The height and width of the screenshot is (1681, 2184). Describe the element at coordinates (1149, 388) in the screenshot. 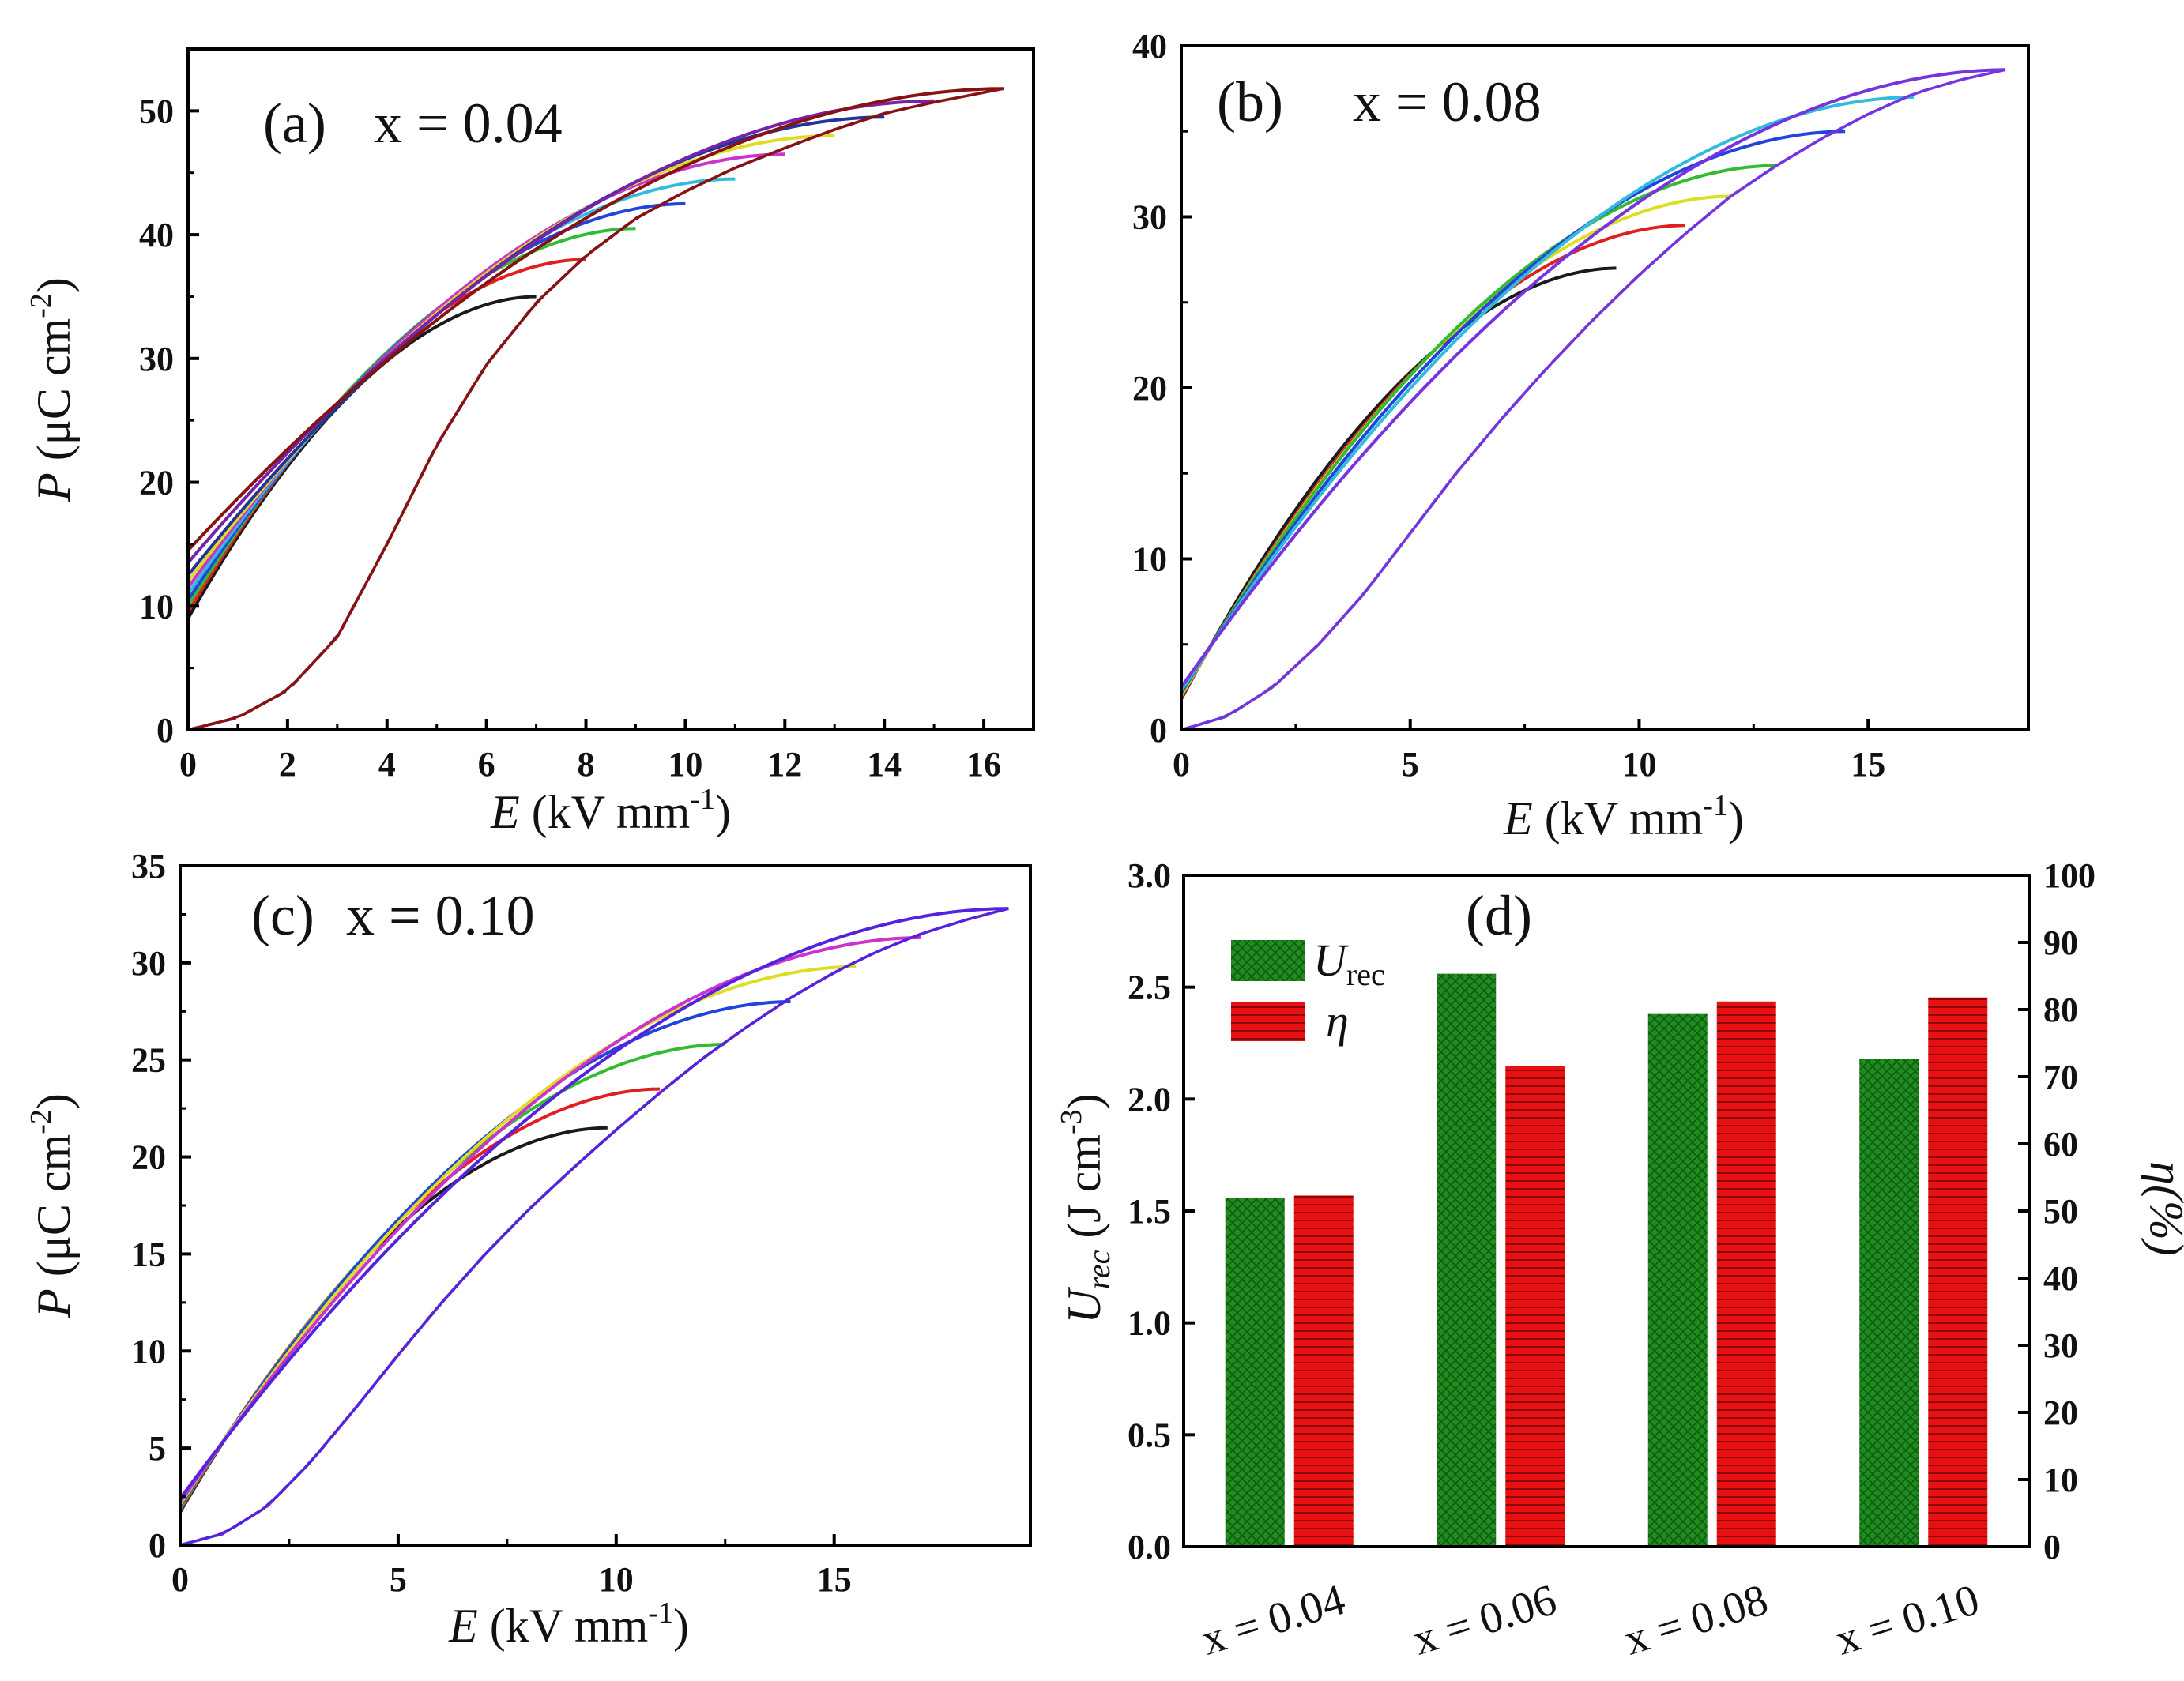

I see `panel-b-ytick-label: 20` at that location.